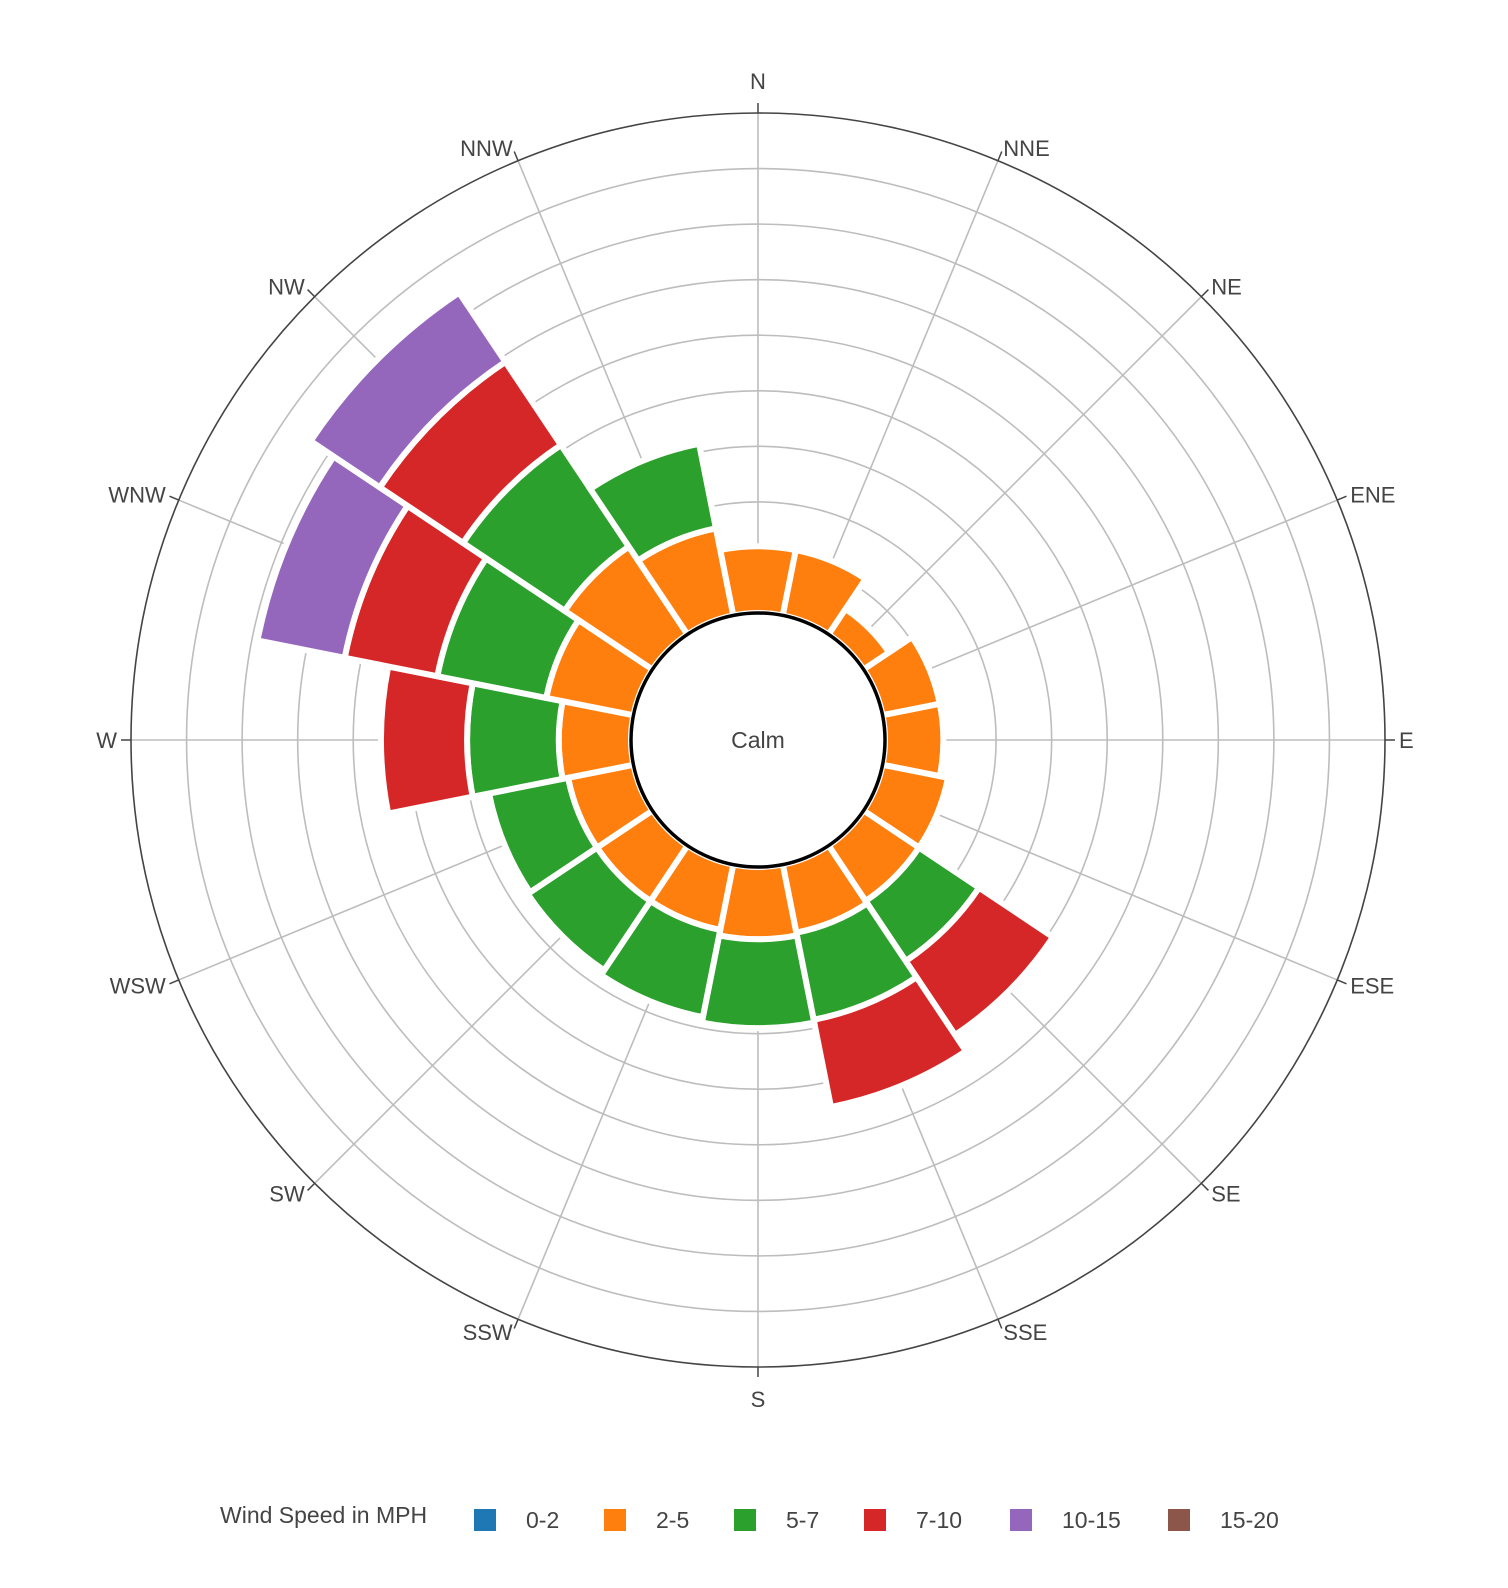  I want to click on direction-label-wsw: WSW, so click(138, 985).